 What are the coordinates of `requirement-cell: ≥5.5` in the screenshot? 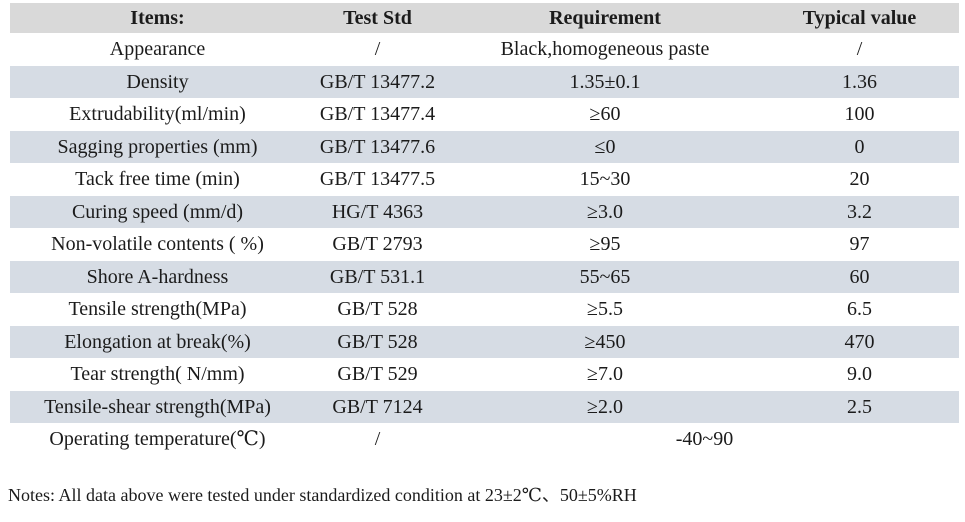 It's located at (605, 309).